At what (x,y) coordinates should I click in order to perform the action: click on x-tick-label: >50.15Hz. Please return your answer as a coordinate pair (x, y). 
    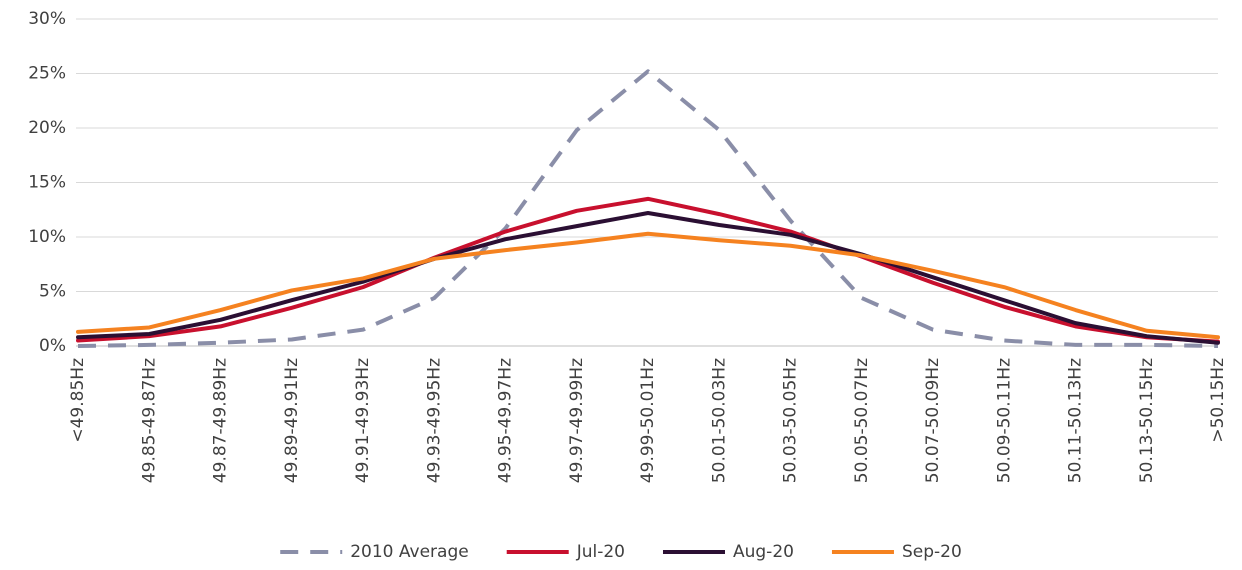
    Looking at the image, I should click on (1218, 400).